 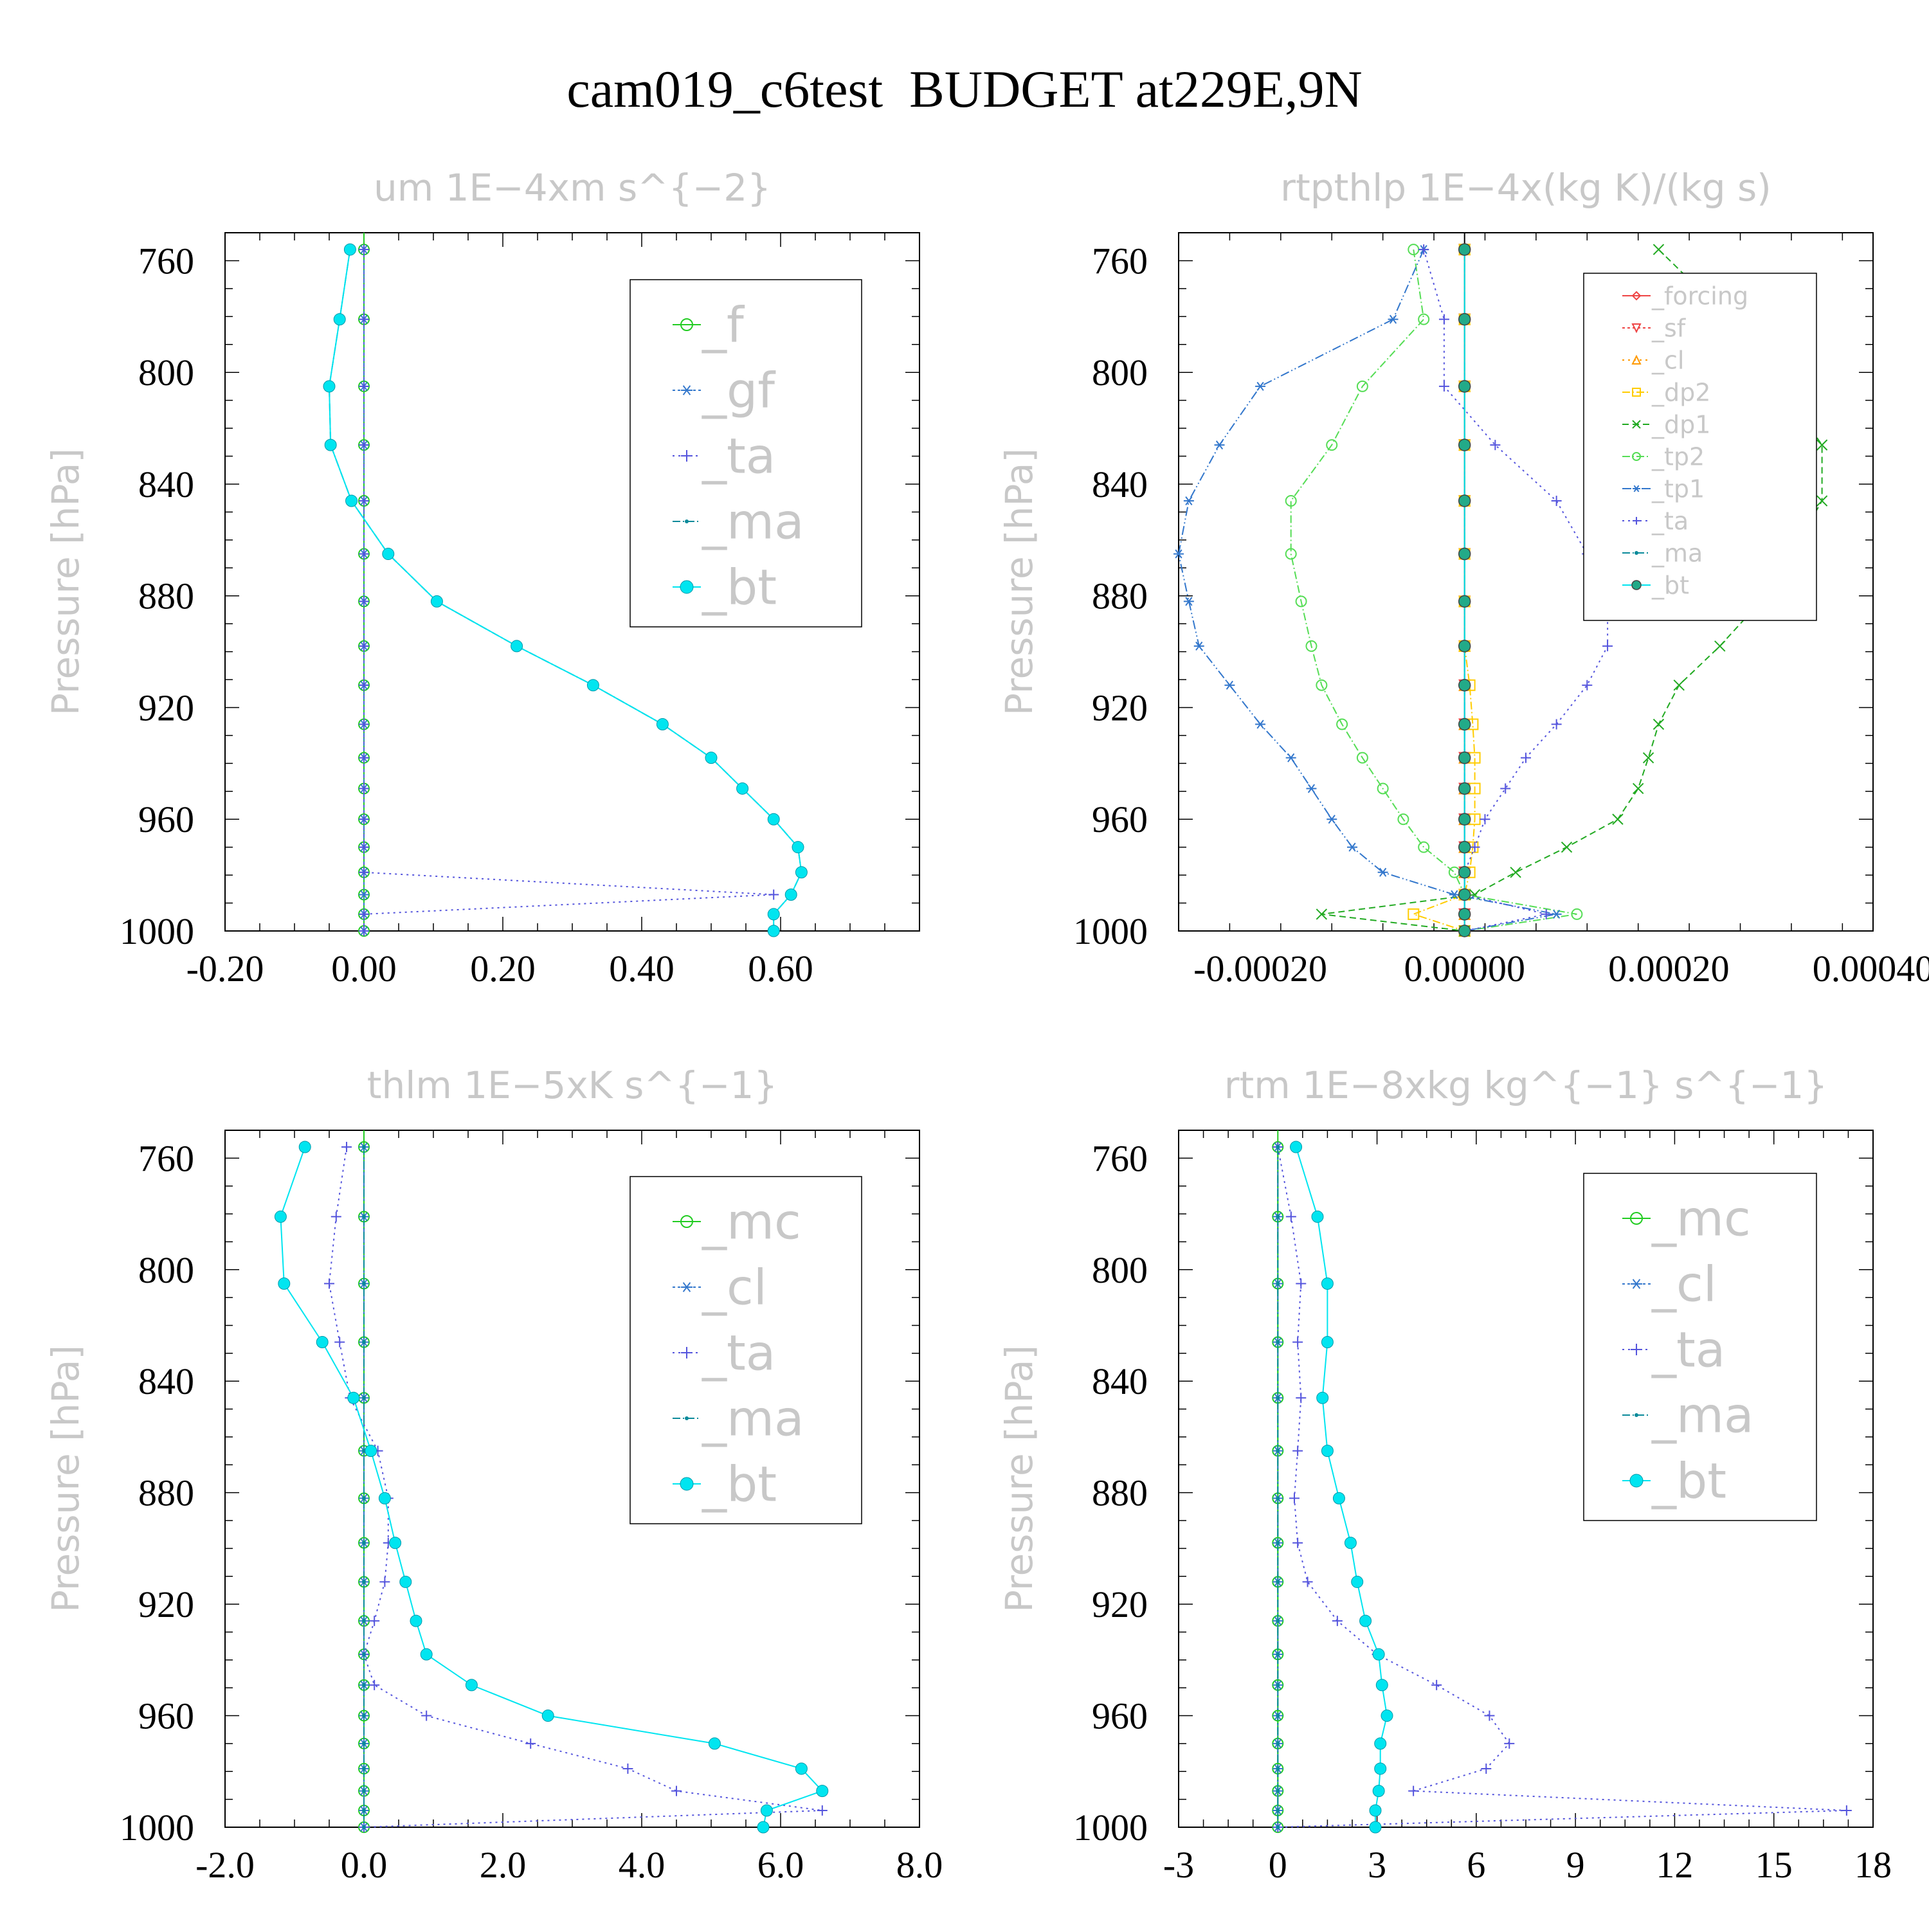 What do you see at coordinates (642, 968) in the screenshot?
I see `x-tick-label: 0.40` at bounding box center [642, 968].